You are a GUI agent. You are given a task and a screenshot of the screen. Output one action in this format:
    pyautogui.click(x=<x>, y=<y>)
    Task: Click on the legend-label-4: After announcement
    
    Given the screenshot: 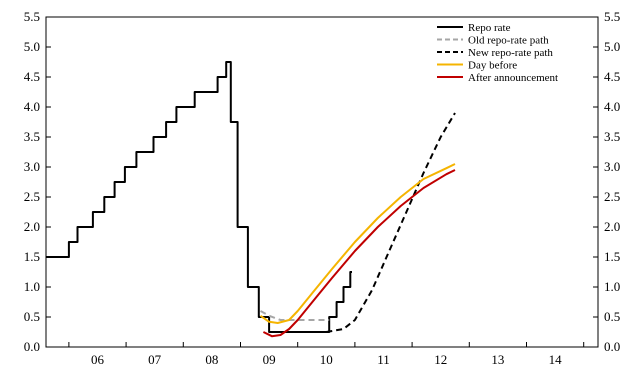 What is the action you would take?
    pyautogui.click(x=513, y=78)
    